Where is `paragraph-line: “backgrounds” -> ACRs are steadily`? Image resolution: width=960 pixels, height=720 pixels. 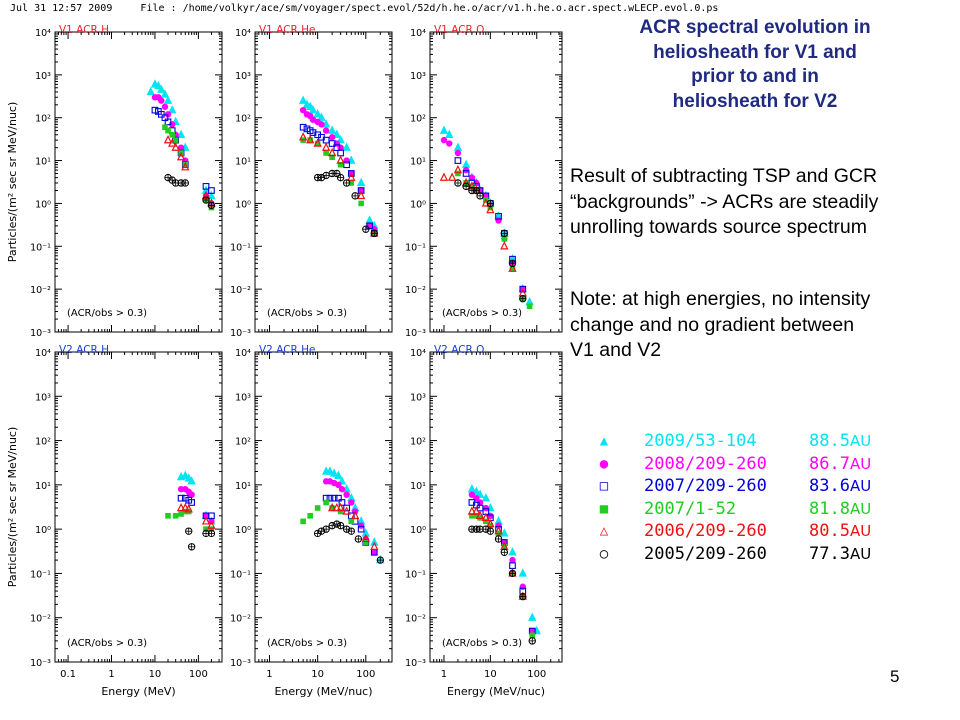 paragraph-line: “backgrounds” -> ACRs are steadily is located at coordinates (724, 201).